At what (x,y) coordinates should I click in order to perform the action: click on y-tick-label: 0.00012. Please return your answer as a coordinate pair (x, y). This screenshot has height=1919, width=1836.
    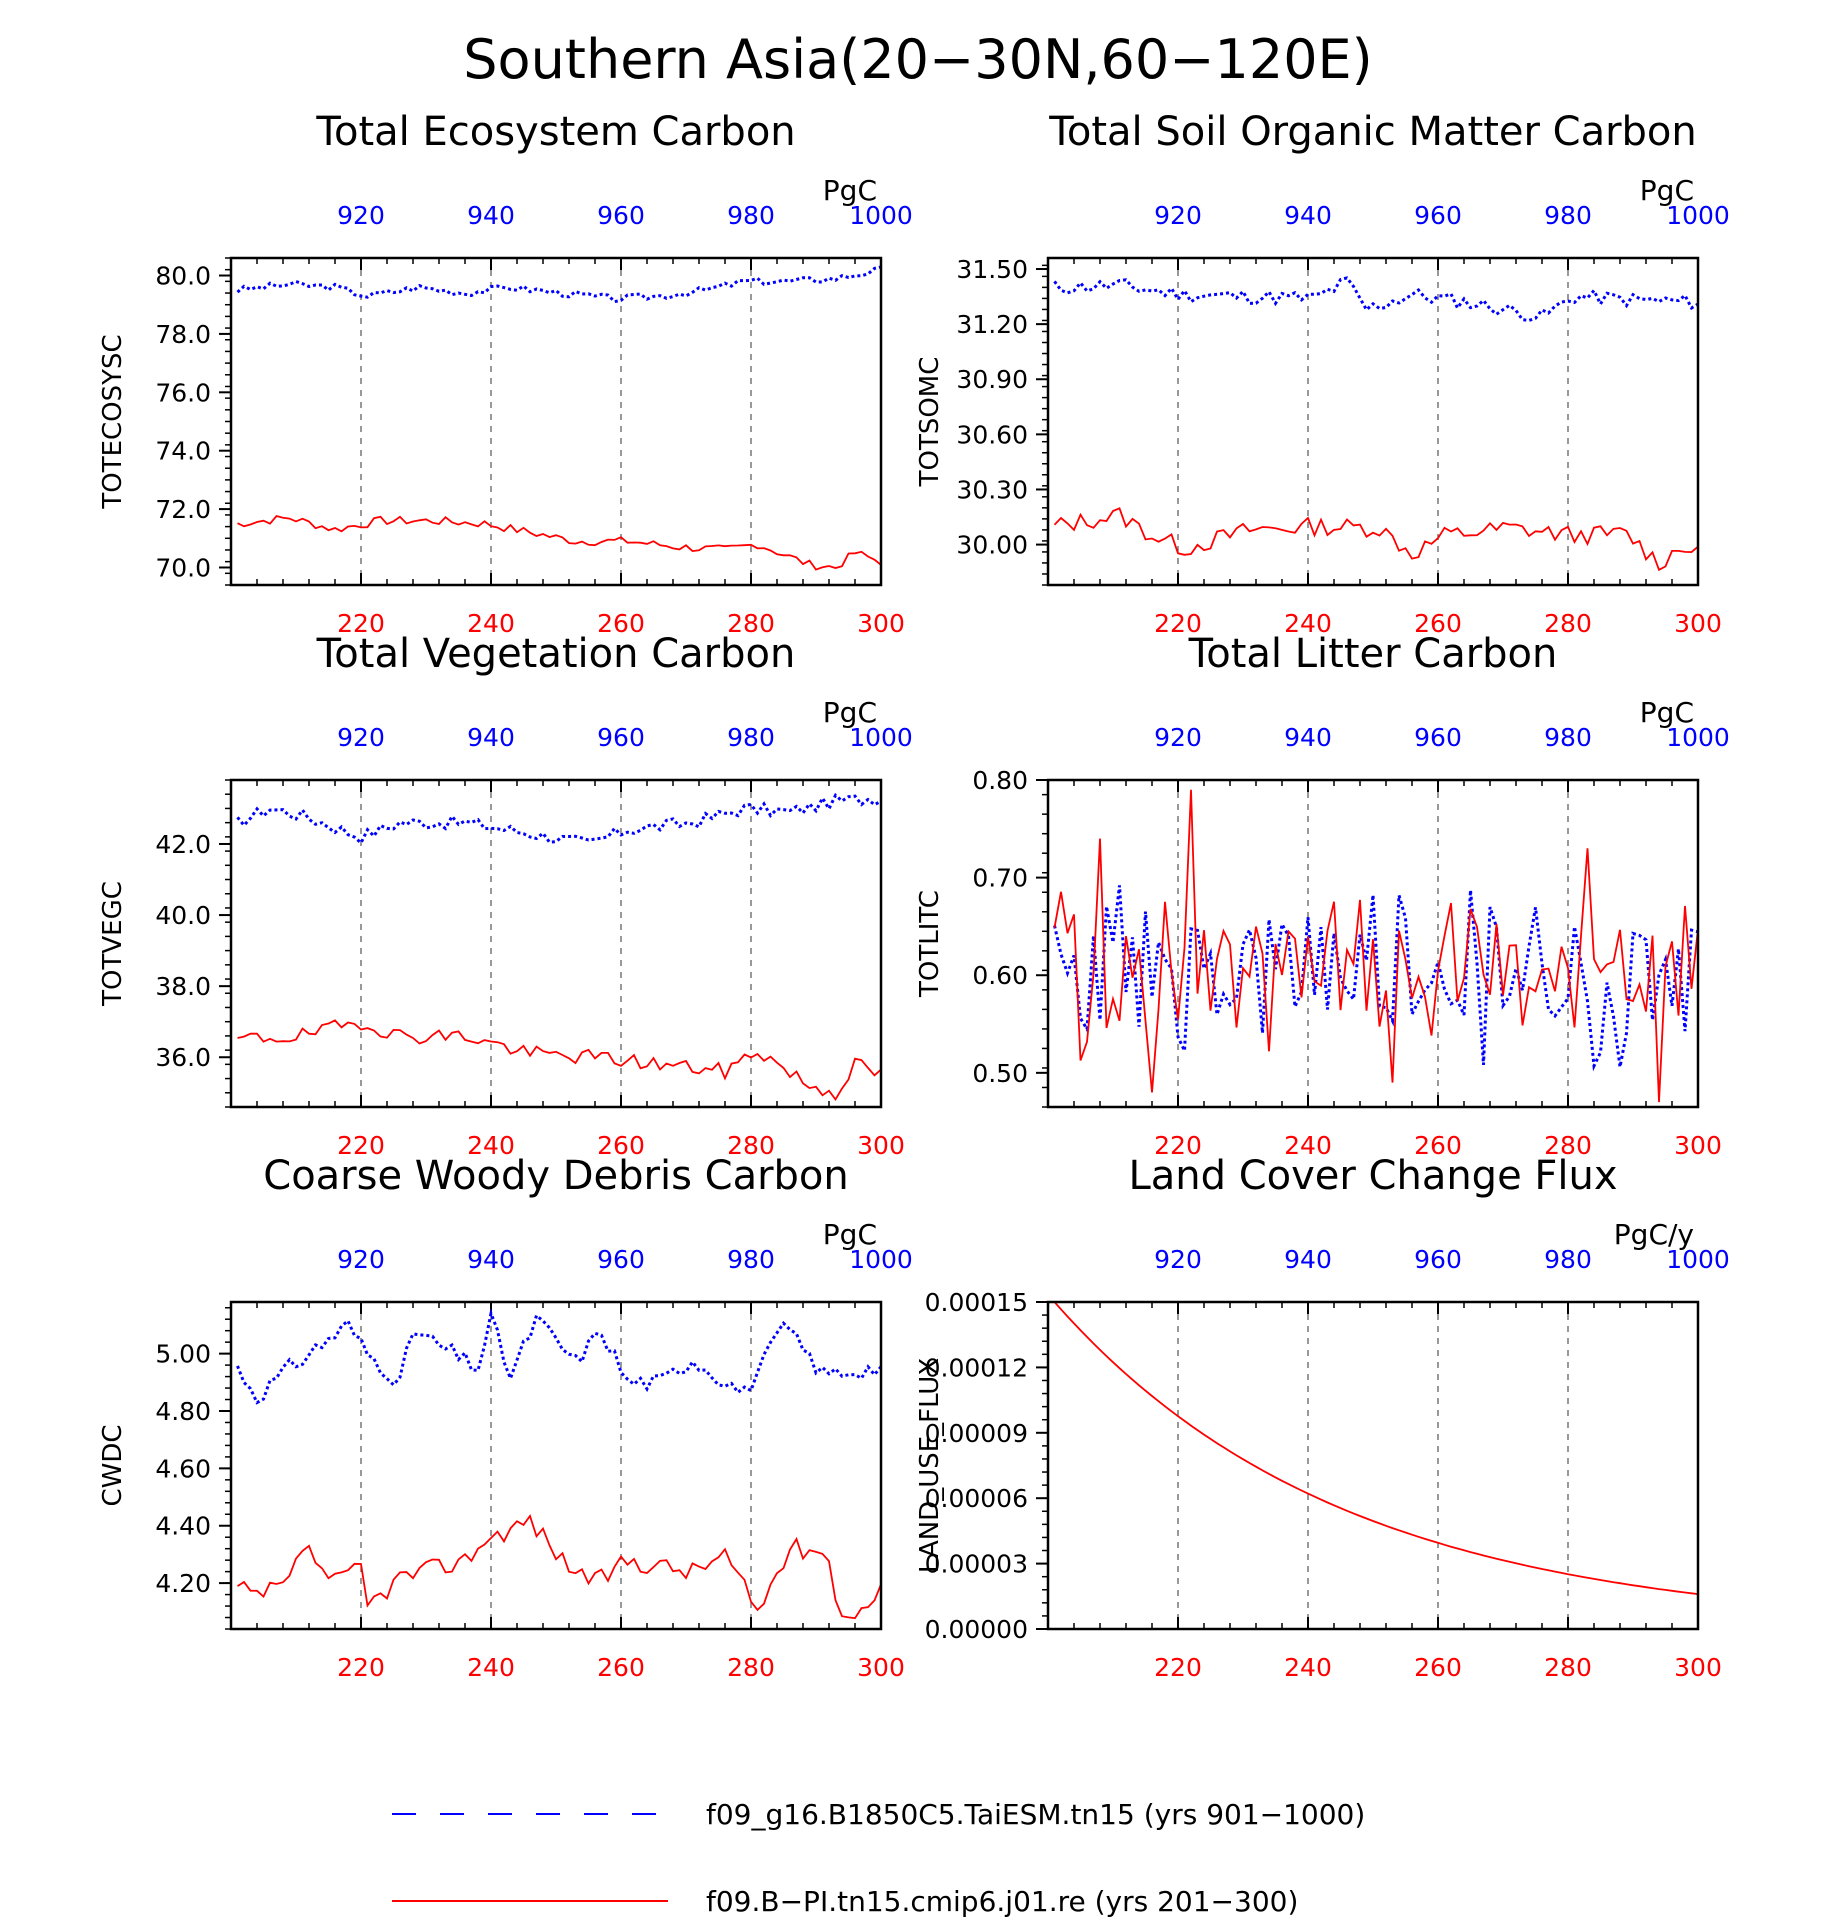
    Looking at the image, I should click on (976, 1367).